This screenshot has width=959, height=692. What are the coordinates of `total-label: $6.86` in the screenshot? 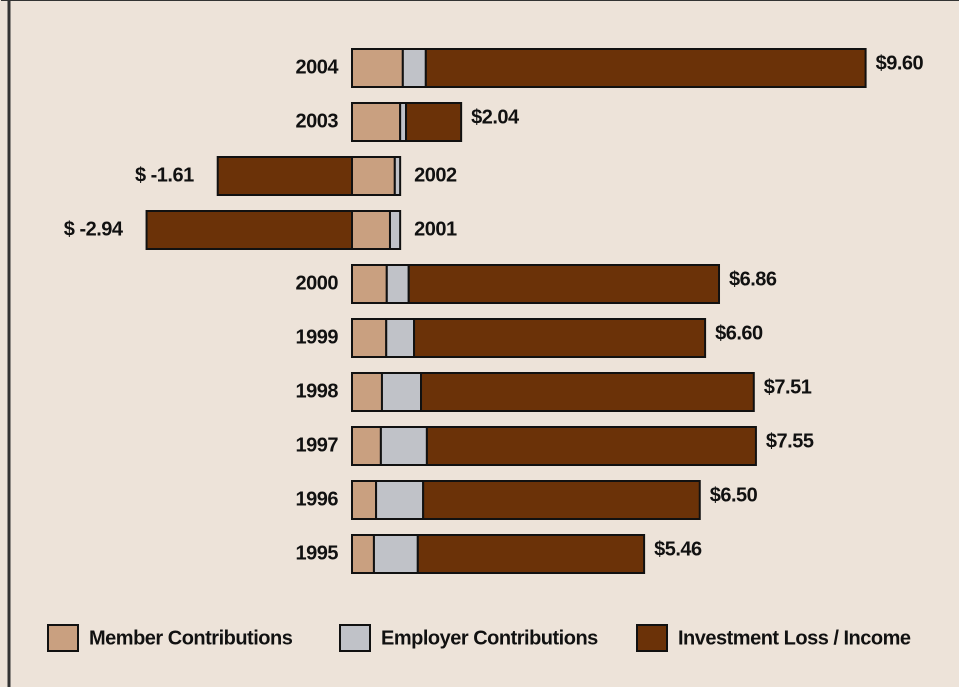 It's located at (753, 279).